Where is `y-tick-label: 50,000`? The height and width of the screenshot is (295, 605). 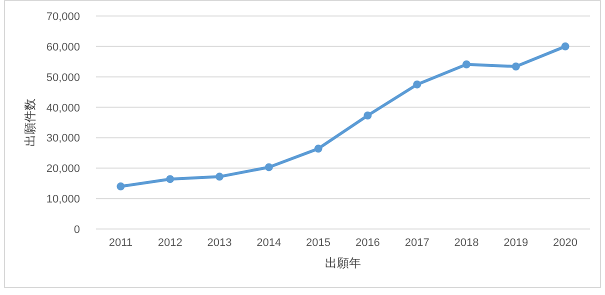 y-tick-label: 50,000 is located at coordinates (63, 78).